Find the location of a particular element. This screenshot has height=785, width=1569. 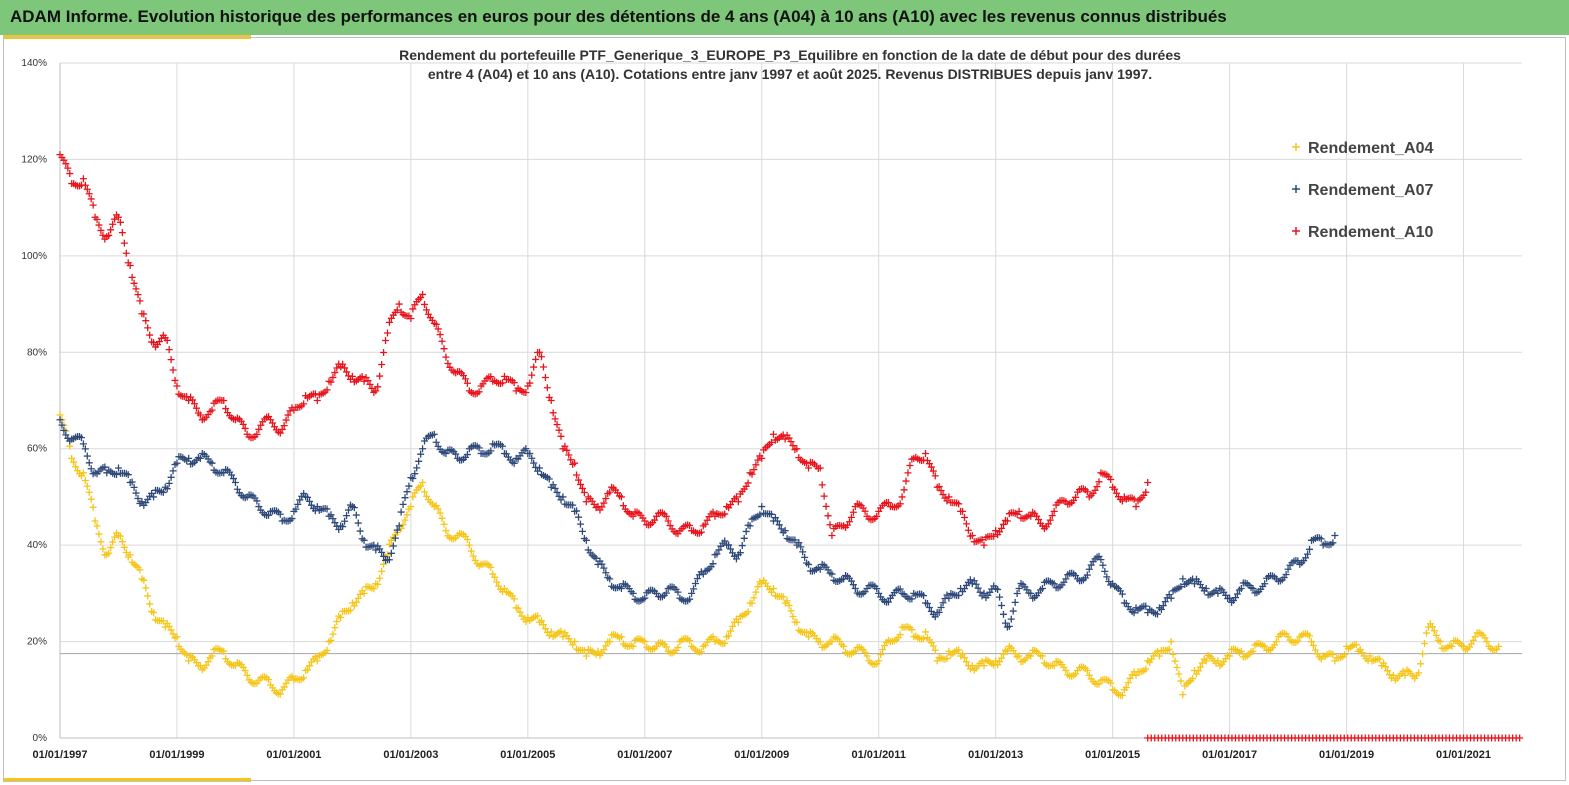

x-tick-label: 01/01/2001 is located at coordinates (293, 755).